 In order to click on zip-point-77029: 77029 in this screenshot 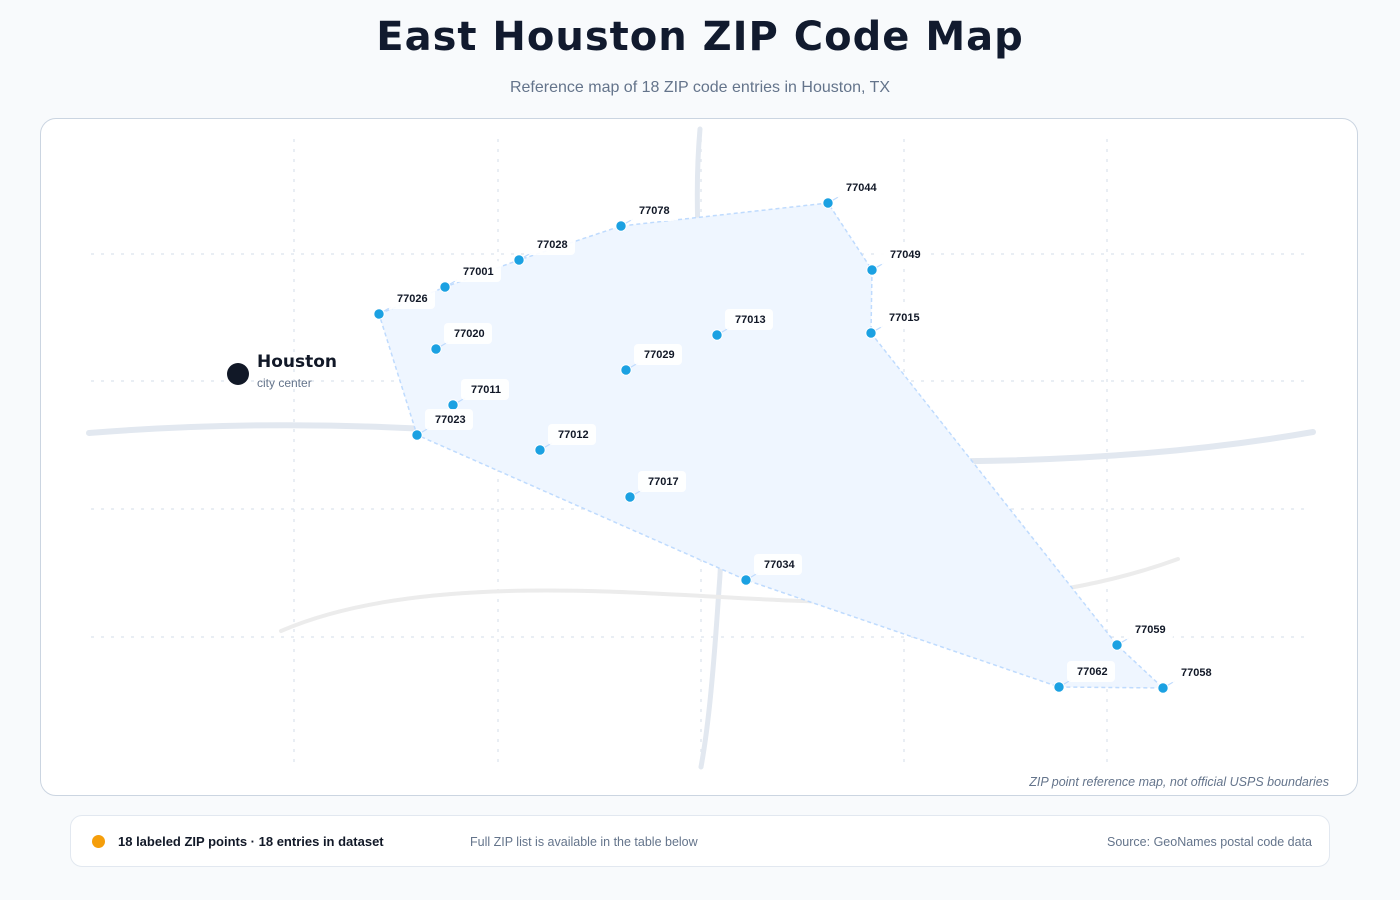, I will do `click(651, 360)`.